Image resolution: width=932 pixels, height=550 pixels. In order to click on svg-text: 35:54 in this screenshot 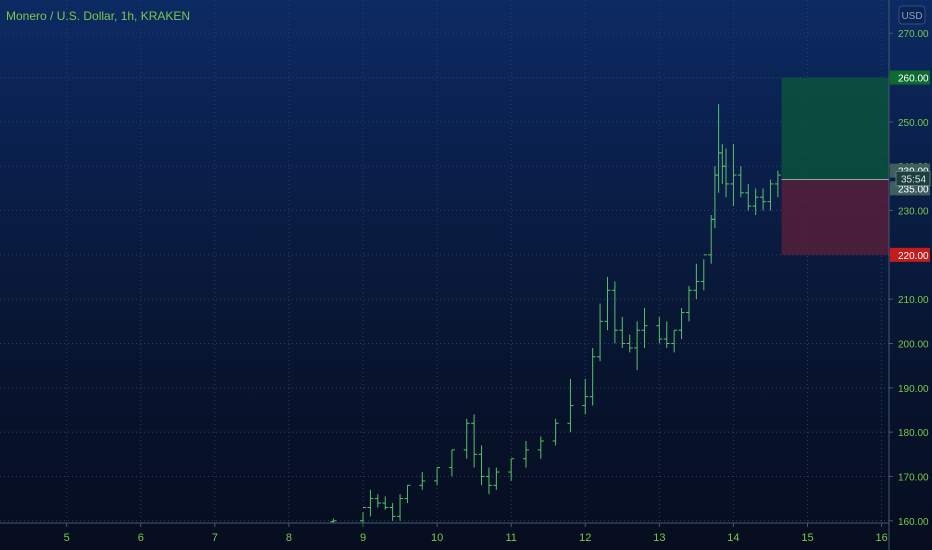, I will do `click(913, 180)`.